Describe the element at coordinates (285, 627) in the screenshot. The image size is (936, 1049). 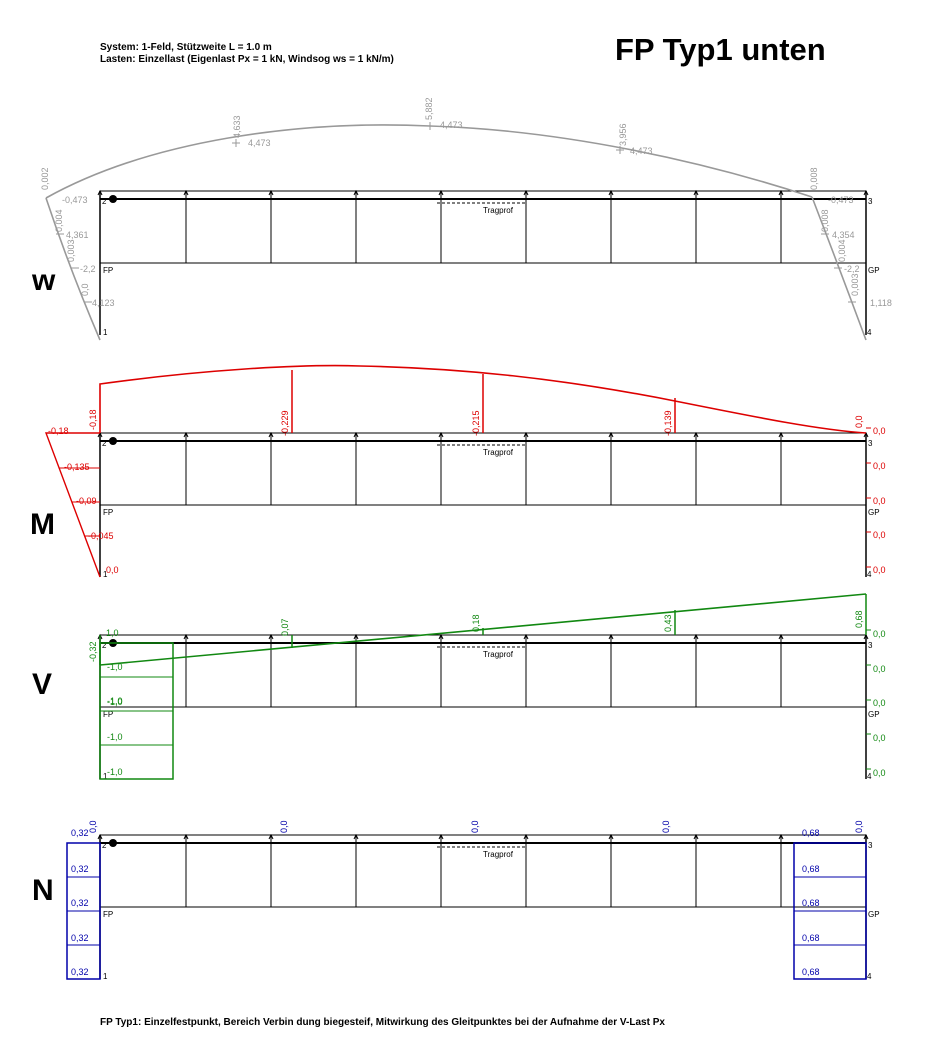
I see `V-value: 0,07` at that location.